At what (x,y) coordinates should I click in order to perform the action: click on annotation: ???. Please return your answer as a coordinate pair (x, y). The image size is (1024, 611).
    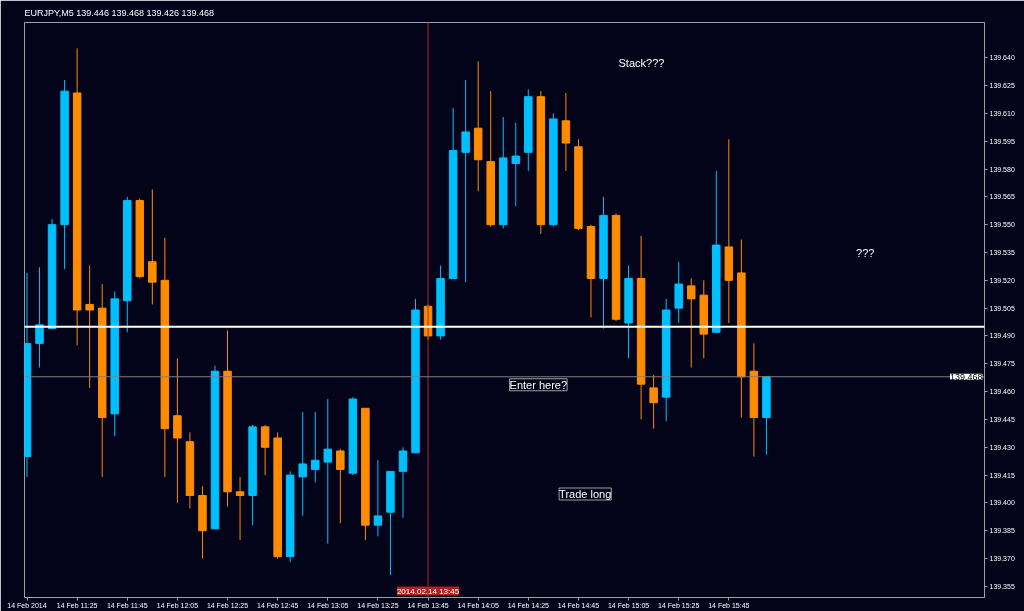
    Looking at the image, I should click on (865, 252).